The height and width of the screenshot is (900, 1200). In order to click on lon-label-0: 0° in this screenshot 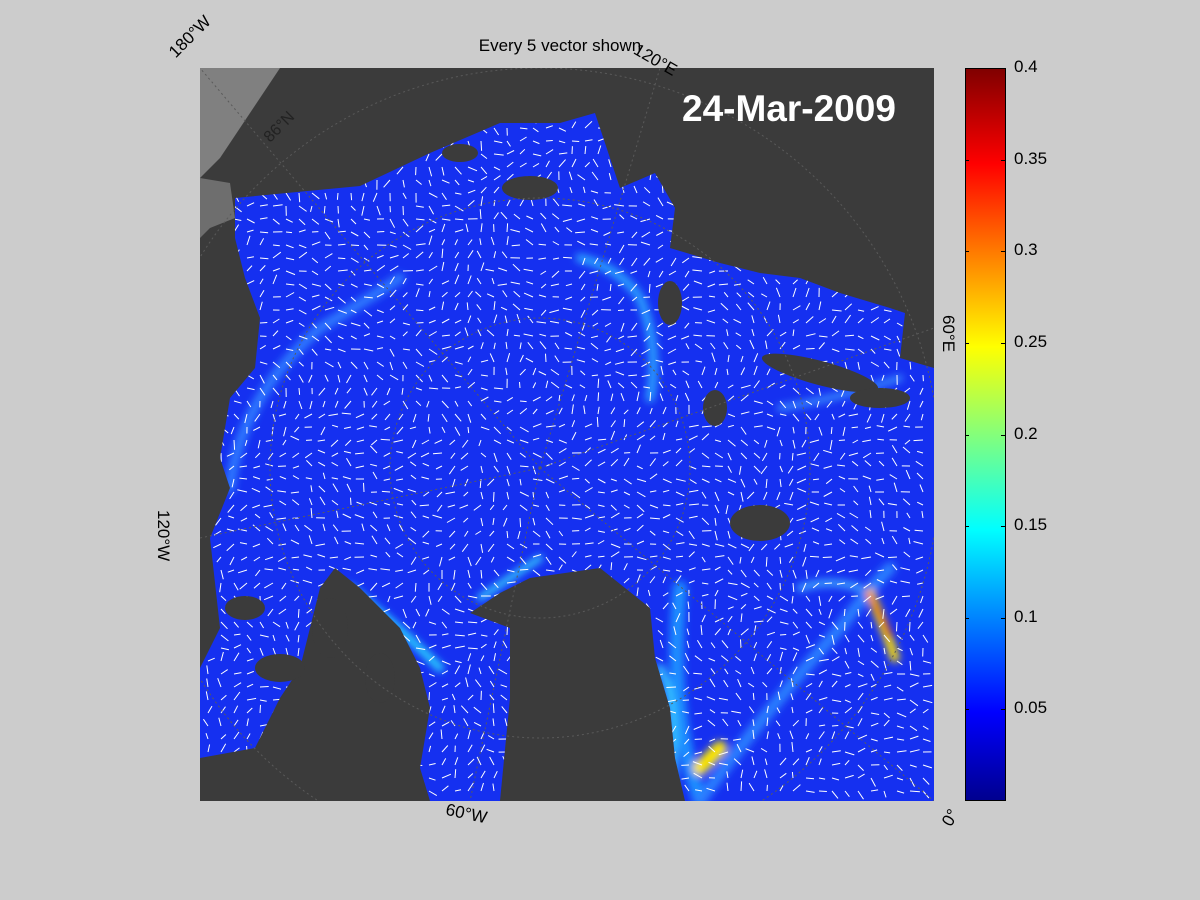, I will do `click(950, 817)`.